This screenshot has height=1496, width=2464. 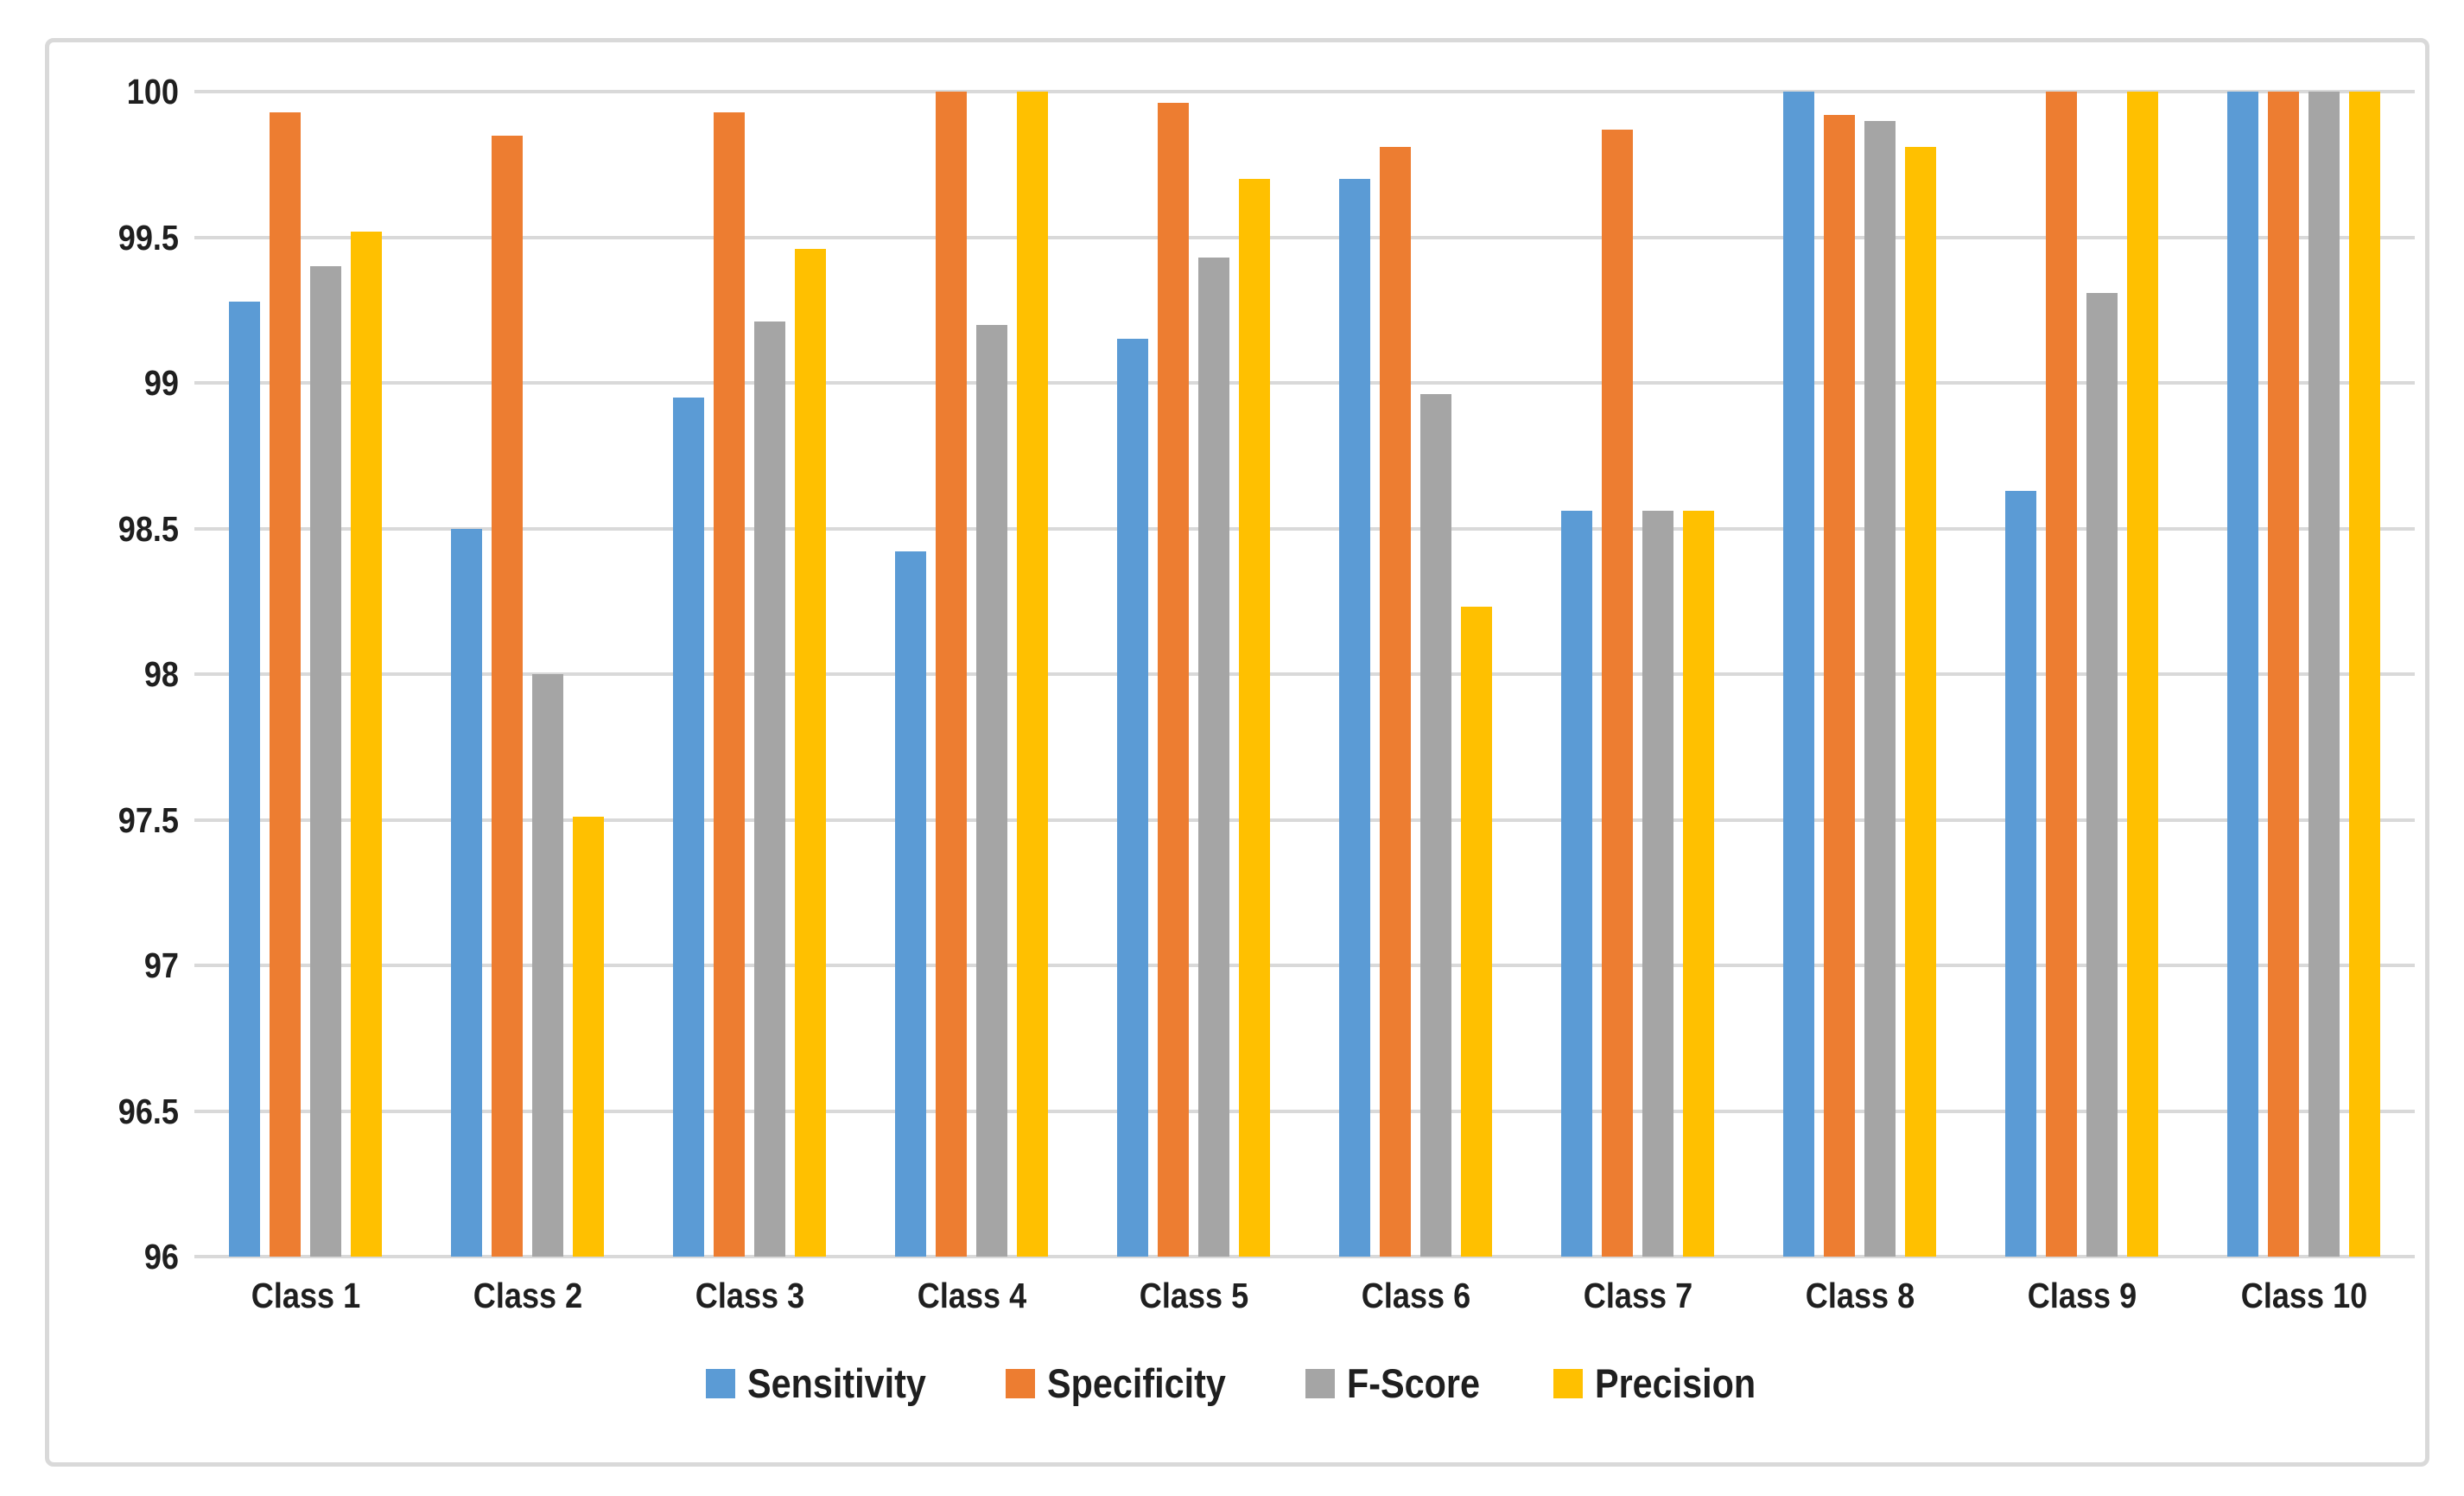 What do you see at coordinates (1860, 1295) in the screenshot?
I see `x-axis-category-label: Class 8` at bounding box center [1860, 1295].